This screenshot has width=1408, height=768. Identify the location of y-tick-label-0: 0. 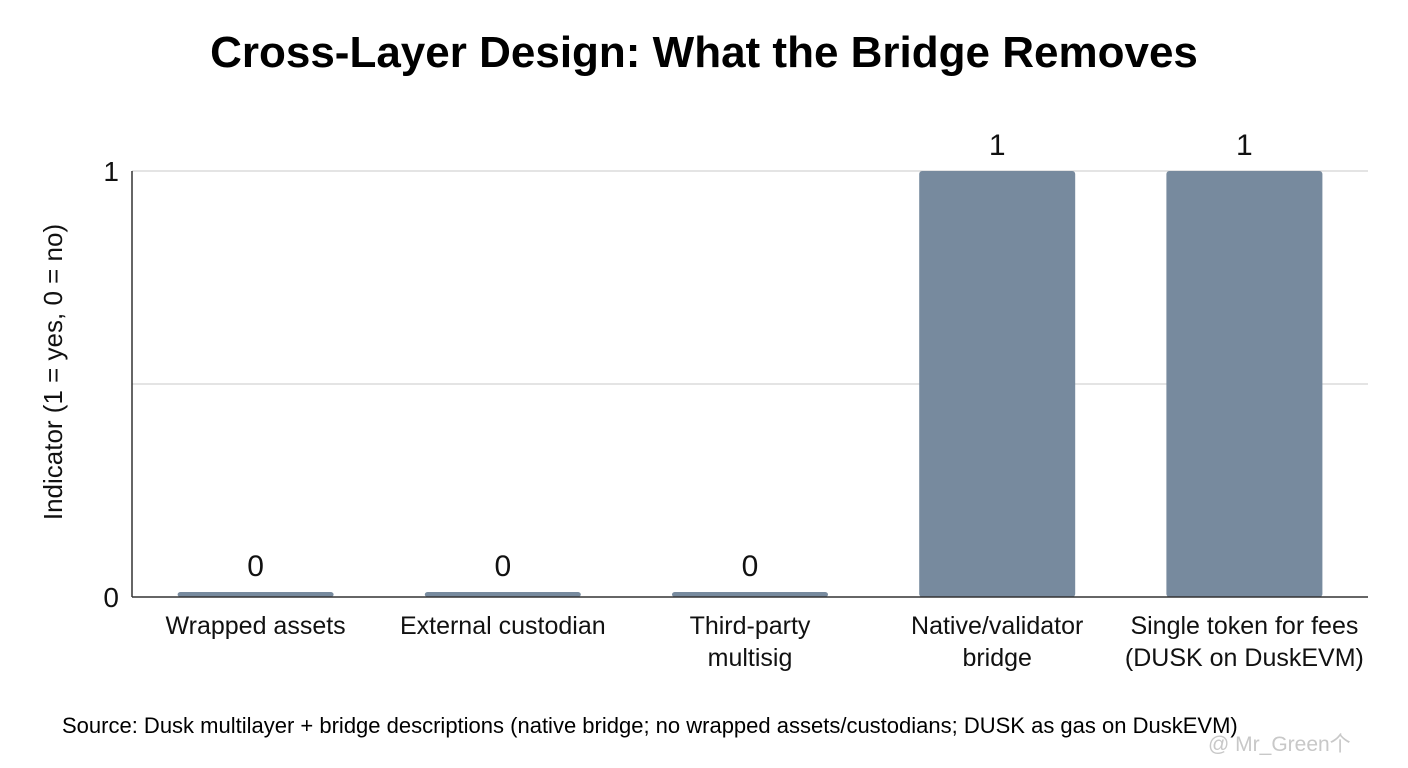
(111, 597).